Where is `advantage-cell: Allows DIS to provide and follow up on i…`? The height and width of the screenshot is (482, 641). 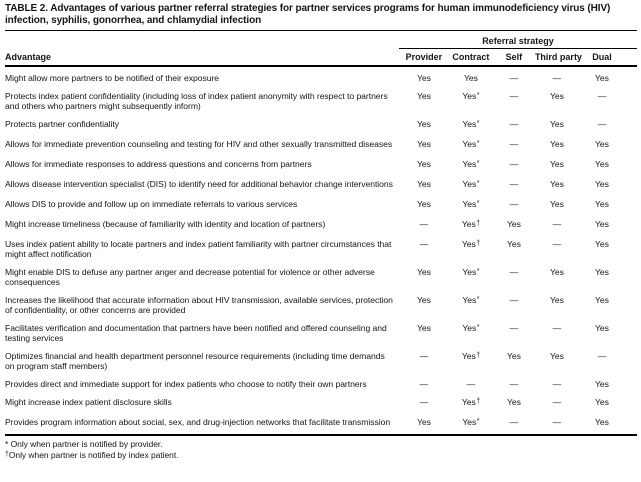 advantage-cell: Allows DIS to provide and follow up on i… is located at coordinates (151, 204).